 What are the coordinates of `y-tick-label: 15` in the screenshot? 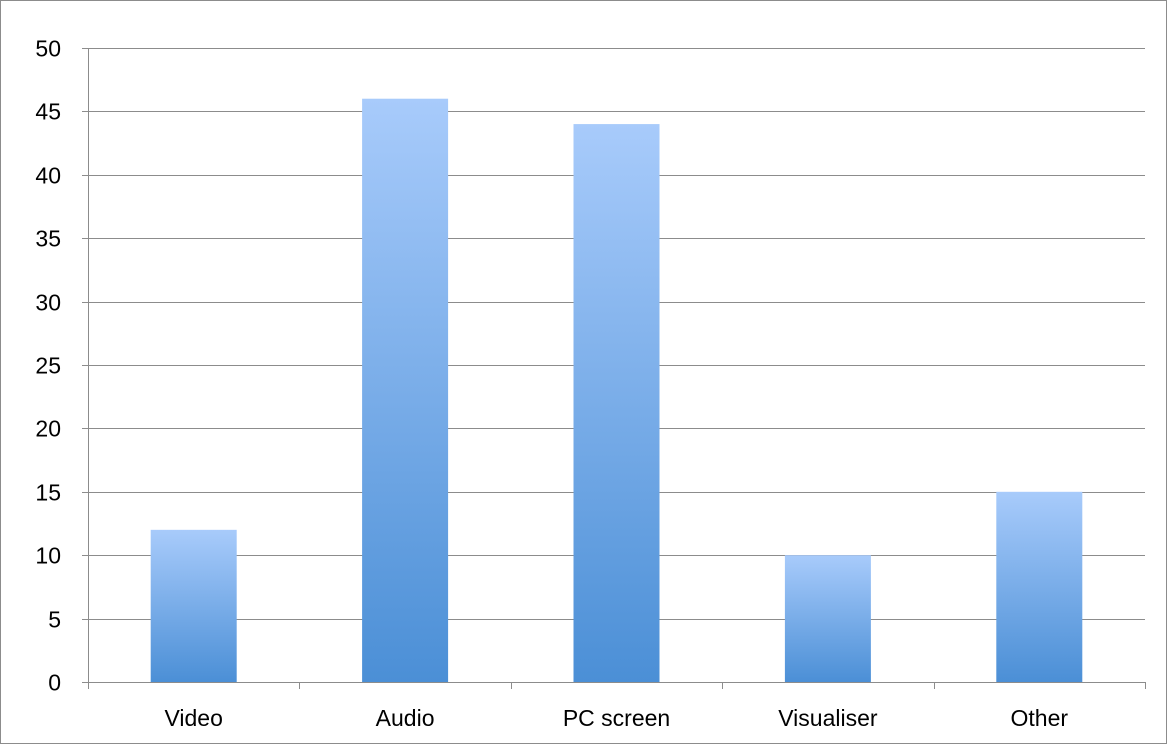 It's located at (48, 493).